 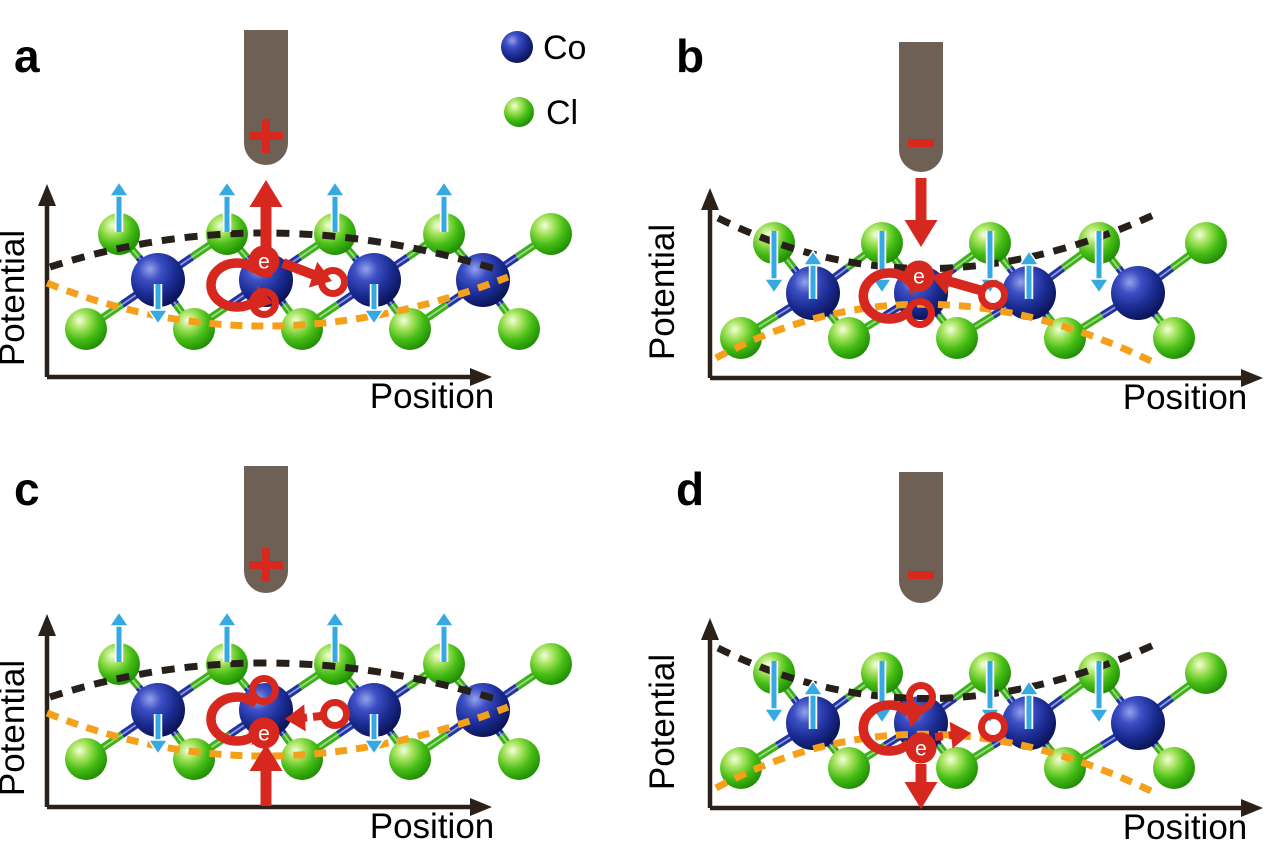 What do you see at coordinates (27, 56) in the screenshot?
I see `panel-label-a: a` at bounding box center [27, 56].